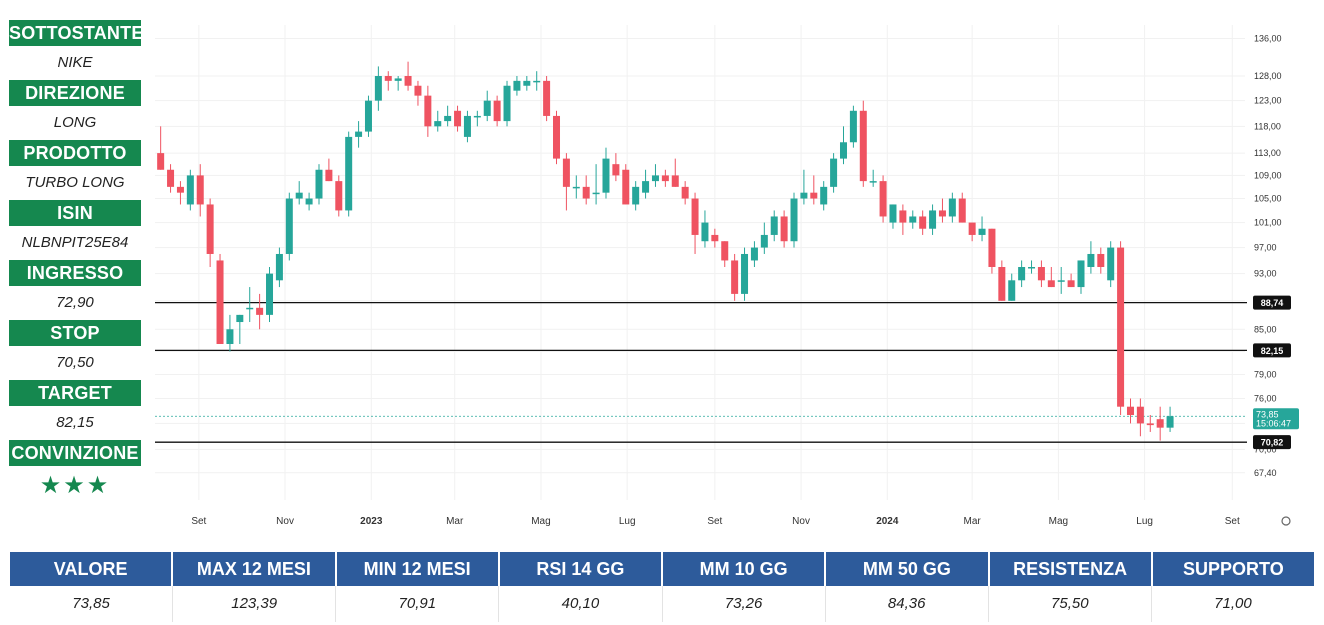 The height and width of the screenshot is (625, 1324). What do you see at coordinates (745, 569) in the screenshot?
I see `stat-header-mm-10-gg: MM 10 GG` at bounding box center [745, 569].